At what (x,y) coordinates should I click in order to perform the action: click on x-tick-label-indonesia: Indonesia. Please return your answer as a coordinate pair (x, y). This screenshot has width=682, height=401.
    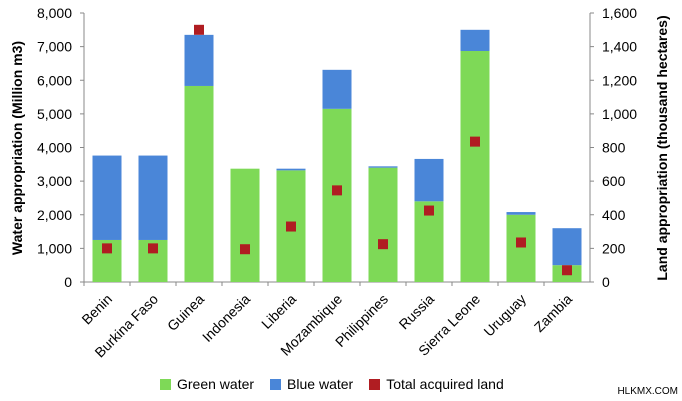
    Looking at the image, I should click on (226, 318).